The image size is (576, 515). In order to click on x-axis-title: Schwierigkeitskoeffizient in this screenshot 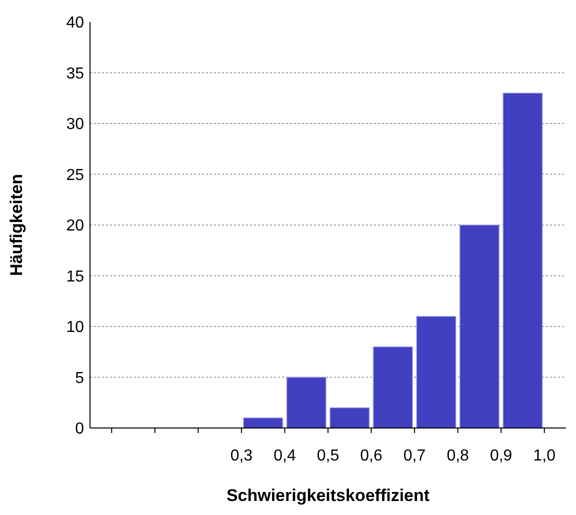, I will do `click(328, 495)`.